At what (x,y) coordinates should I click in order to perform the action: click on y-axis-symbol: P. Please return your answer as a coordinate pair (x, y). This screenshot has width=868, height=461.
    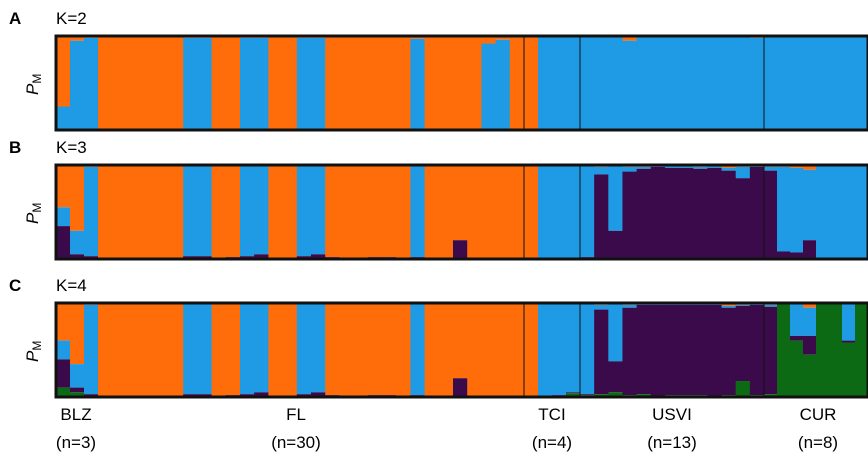
    Looking at the image, I should click on (32, 89).